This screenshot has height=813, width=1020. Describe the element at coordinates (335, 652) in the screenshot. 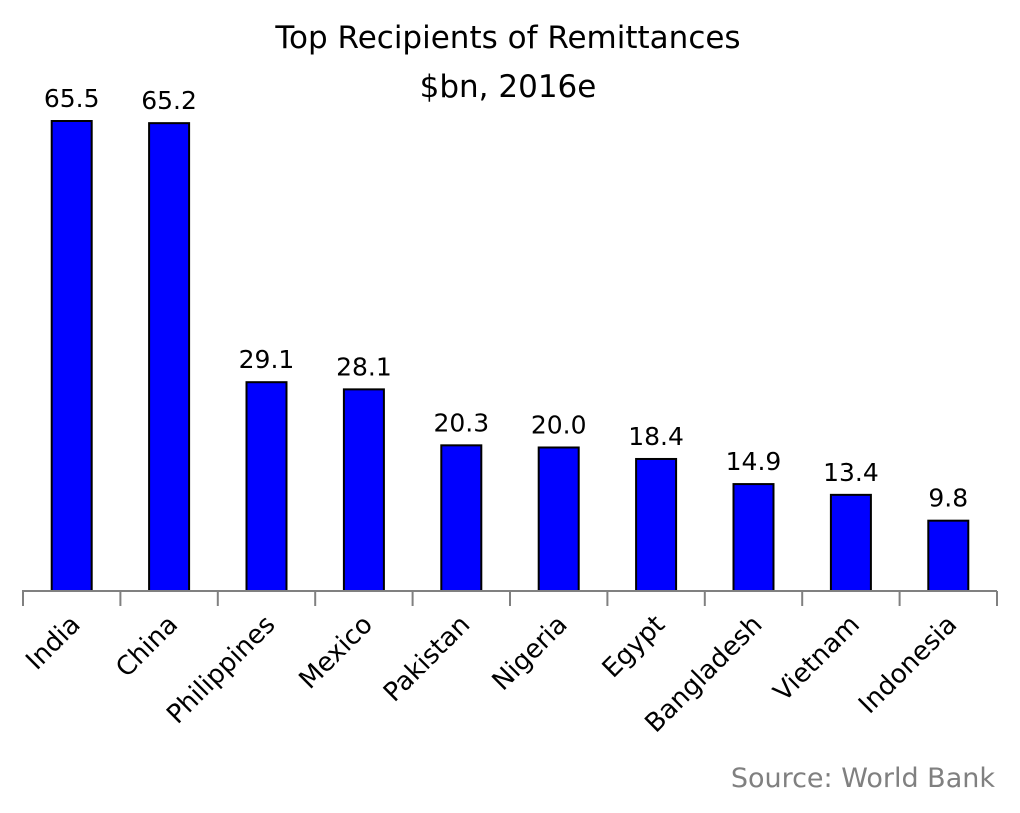

I see `category-label: Mexico` at that location.